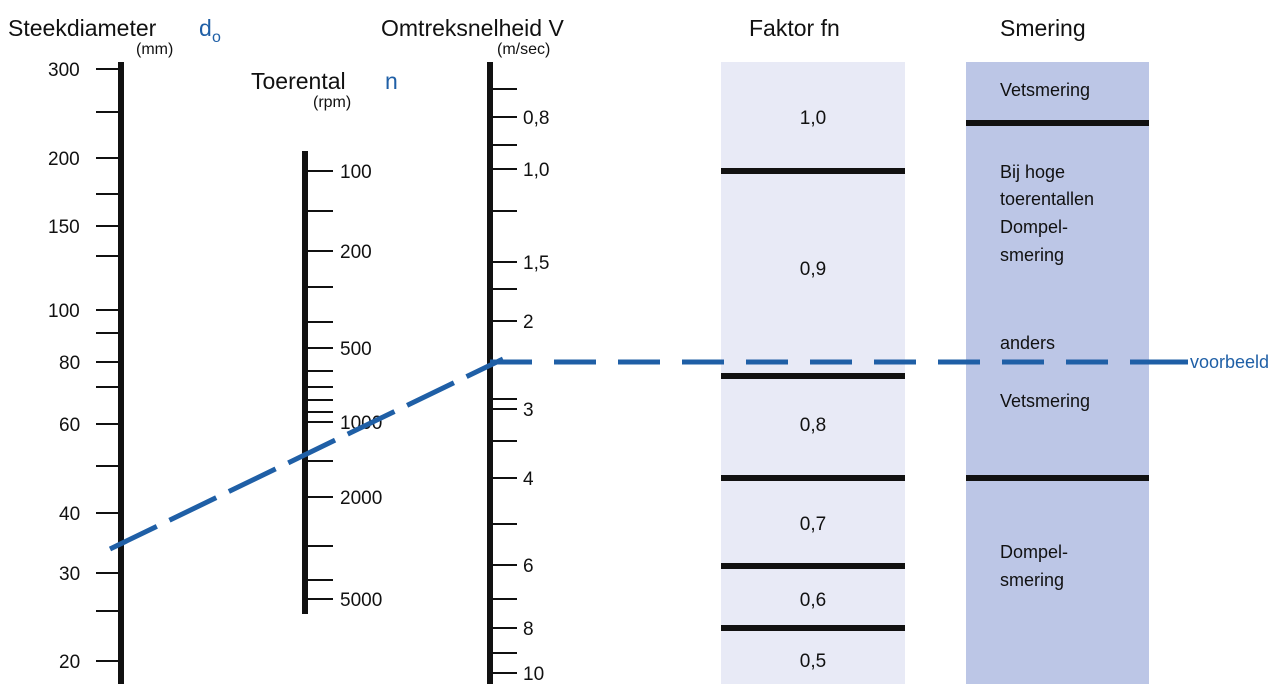  Describe the element at coordinates (503, 395) in the screenshot. I see `omtrek-major-ticks` at that location.